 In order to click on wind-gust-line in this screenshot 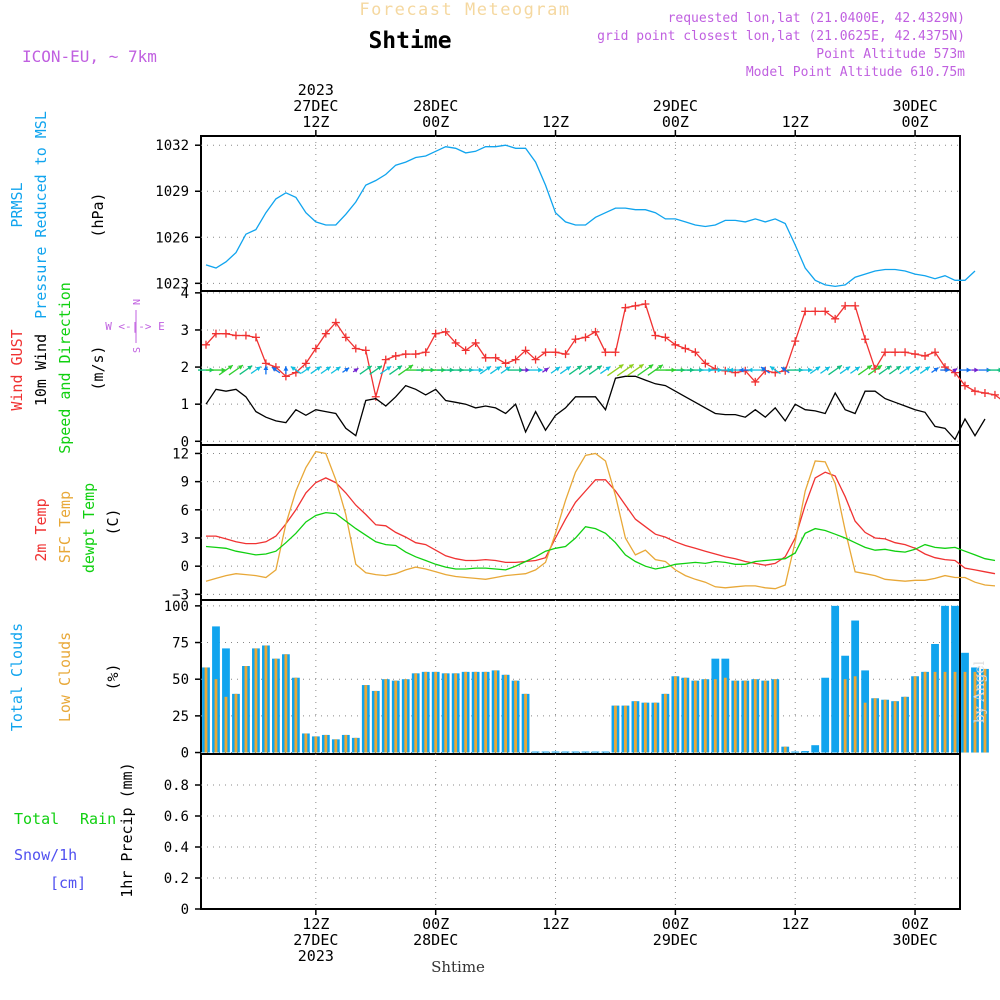, I will do `click(602, 351)`.